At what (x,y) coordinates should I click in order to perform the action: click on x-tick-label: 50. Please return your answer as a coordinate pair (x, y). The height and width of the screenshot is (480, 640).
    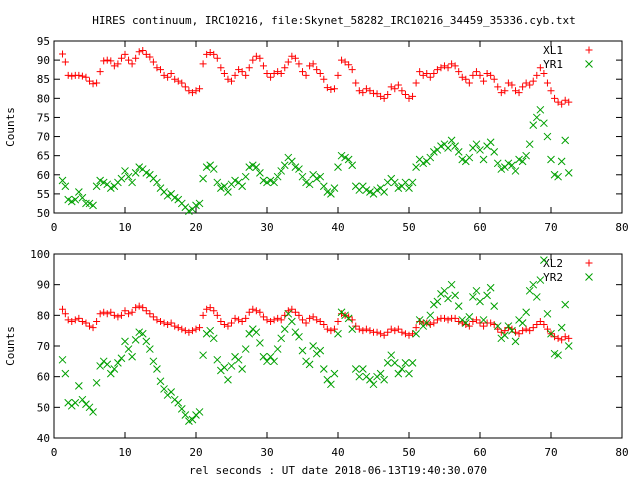
    Looking at the image, I should click on (408, 452).